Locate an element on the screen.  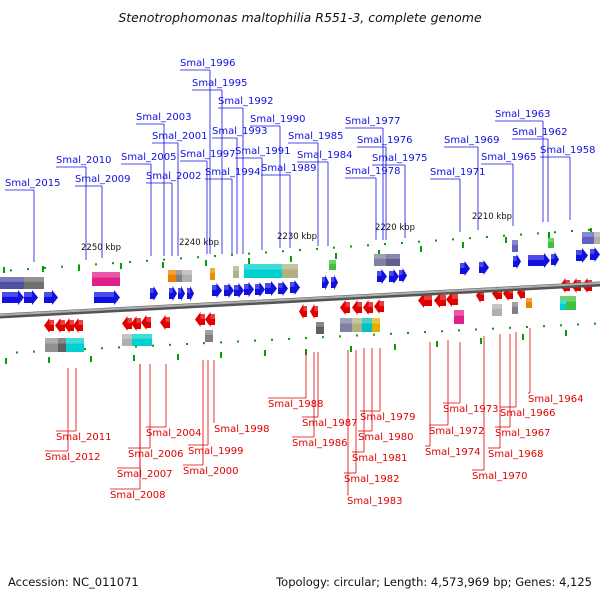
reverse-gene-label: Smal_1974 is located at coordinates (452, 452).